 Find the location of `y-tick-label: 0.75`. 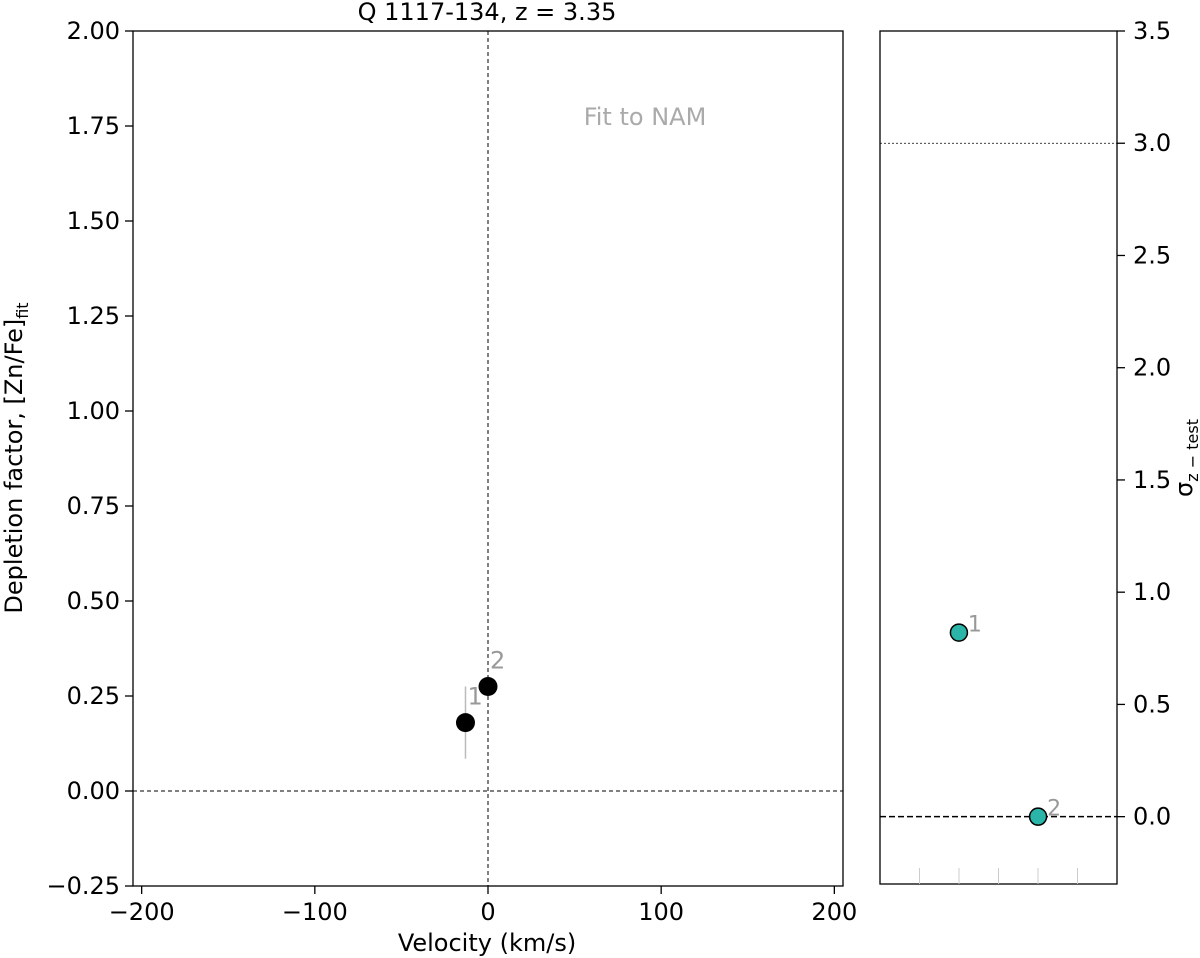

y-tick-label: 0.75 is located at coordinates (93, 506).